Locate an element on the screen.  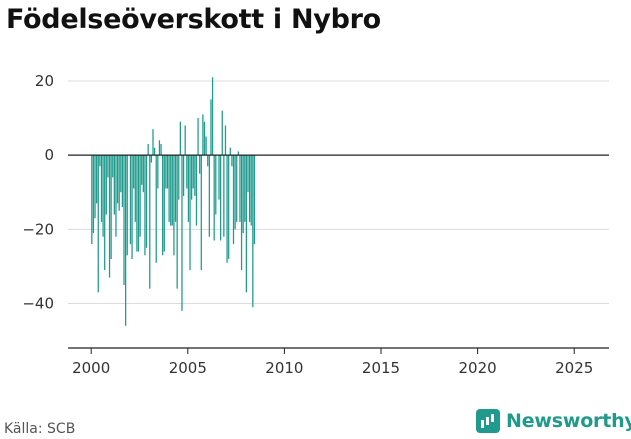
y-tick-label: −40 is located at coordinates (38, 303).